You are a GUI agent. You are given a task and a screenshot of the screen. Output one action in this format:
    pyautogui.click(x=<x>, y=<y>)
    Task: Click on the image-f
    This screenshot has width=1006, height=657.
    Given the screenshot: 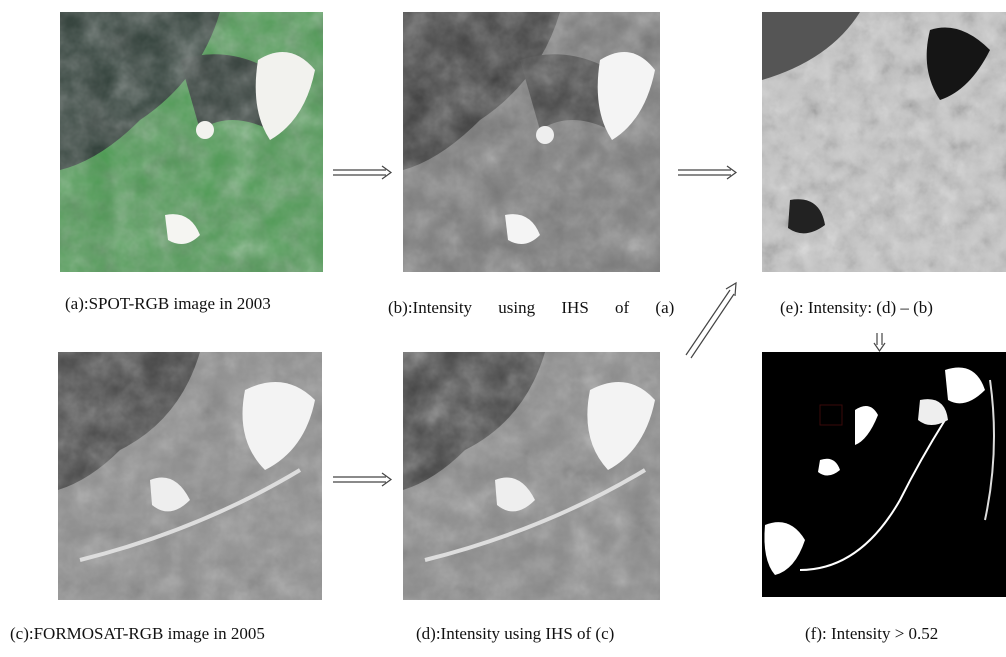 What is the action you would take?
    pyautogui.click(x=884, y=474)
    